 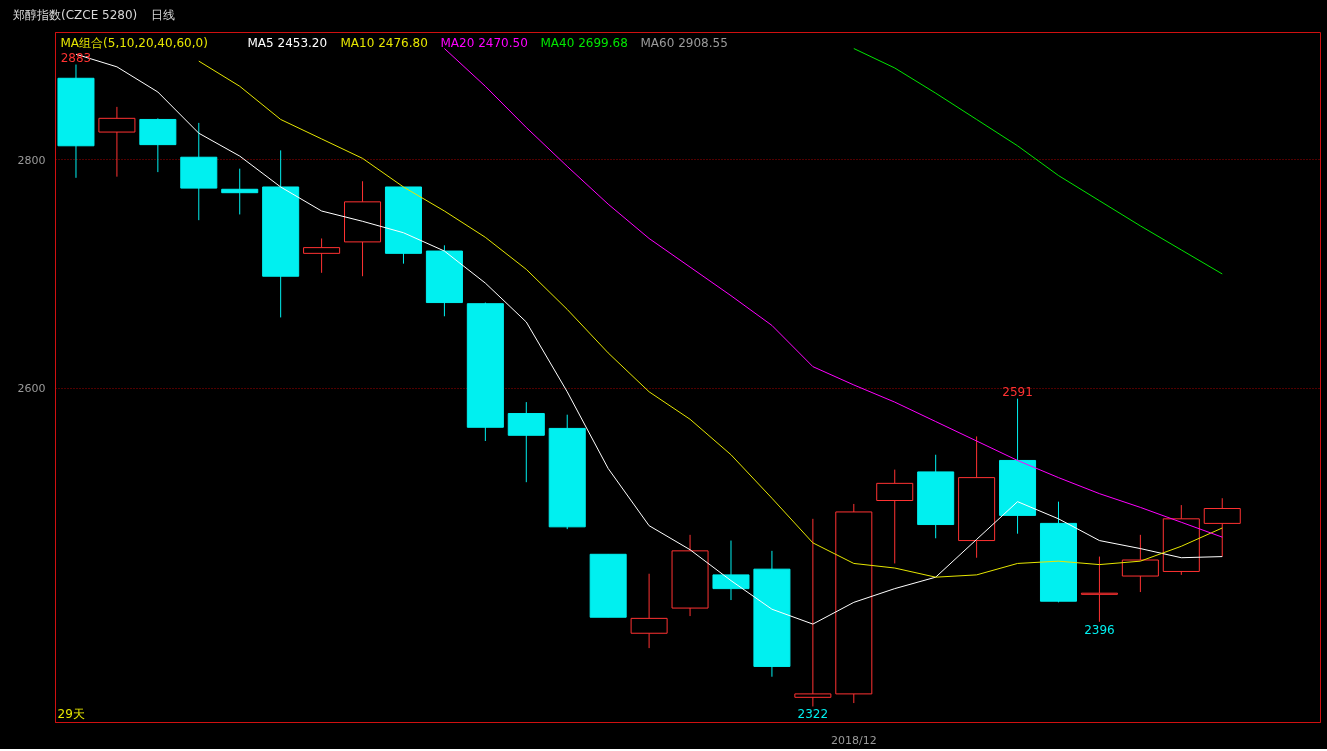 What do you see at coordinates (31, 389) in the screenshot?
I see `y-tick-label: 2600` at bounding box center [31, 389].